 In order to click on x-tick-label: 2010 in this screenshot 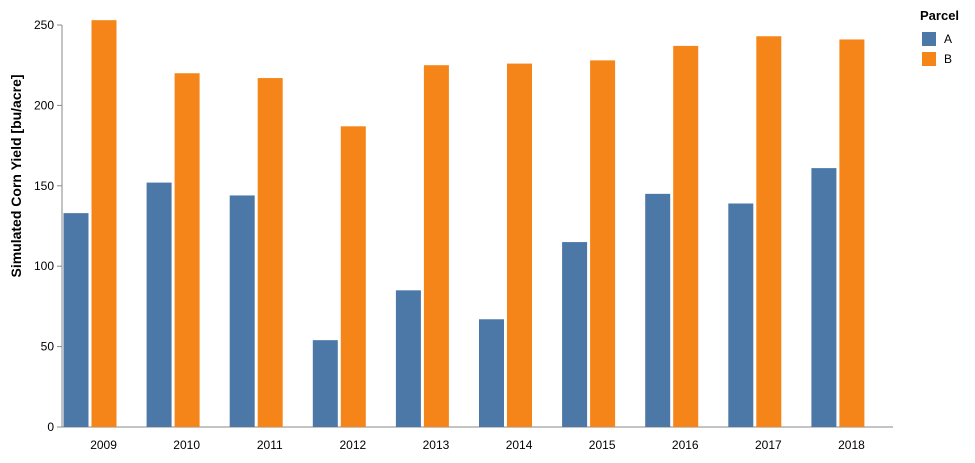, I will do `click(186, 445)`.